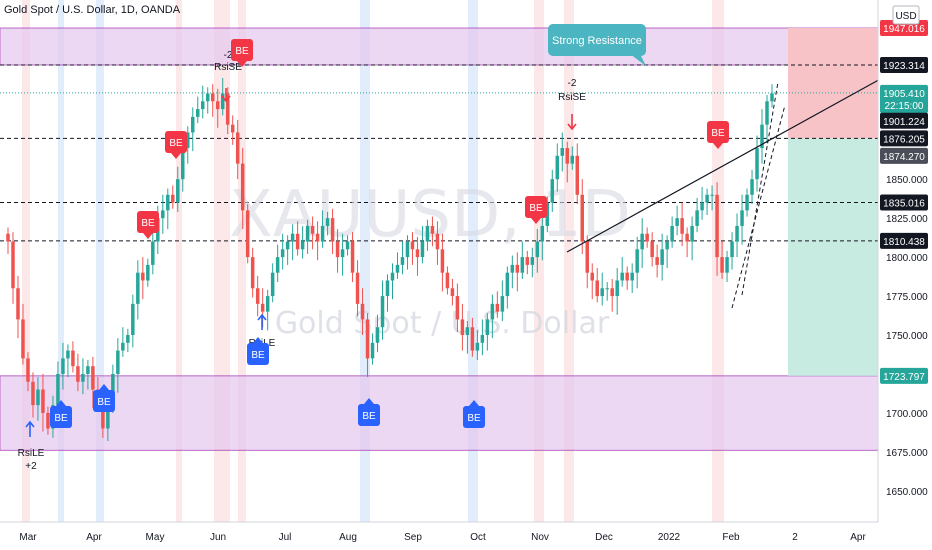 The height and width of the screenshot is (550, 932). I want to click on trendline, so click(725, 164).